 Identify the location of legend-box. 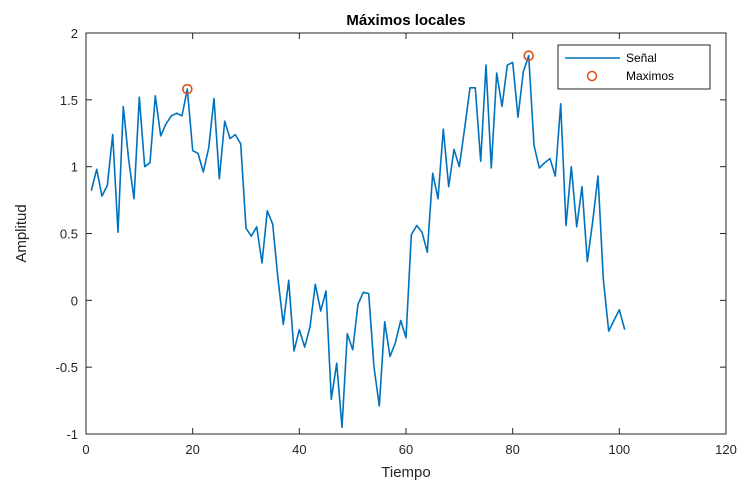
(634, 67).